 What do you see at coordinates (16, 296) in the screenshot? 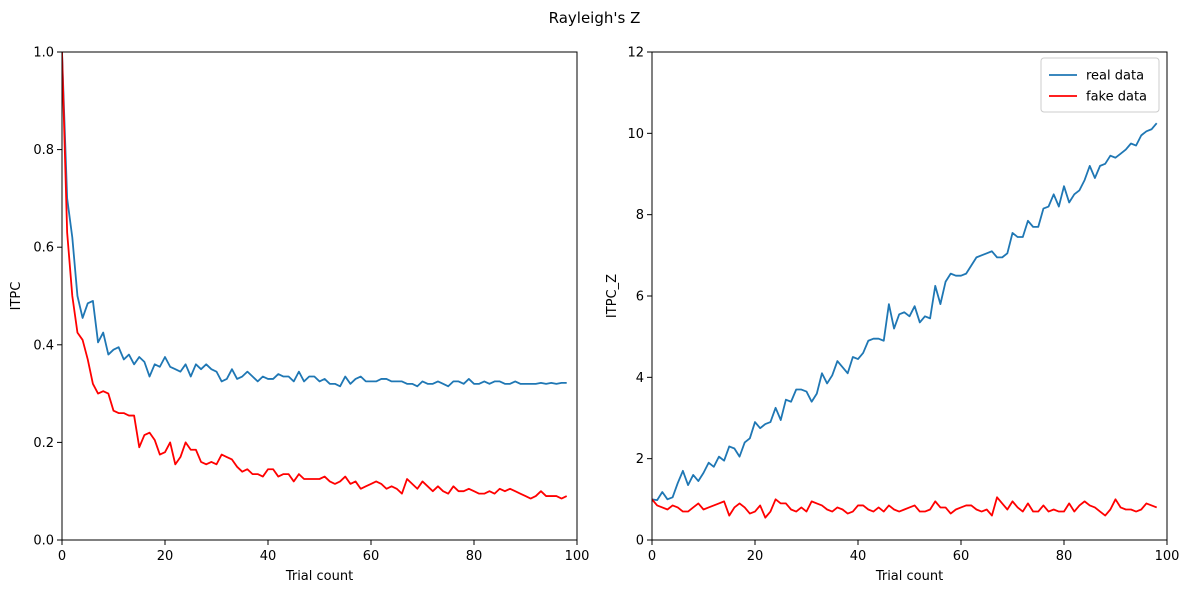
I see `y-axis-label: ITPC` at bounding box center [16, 296].